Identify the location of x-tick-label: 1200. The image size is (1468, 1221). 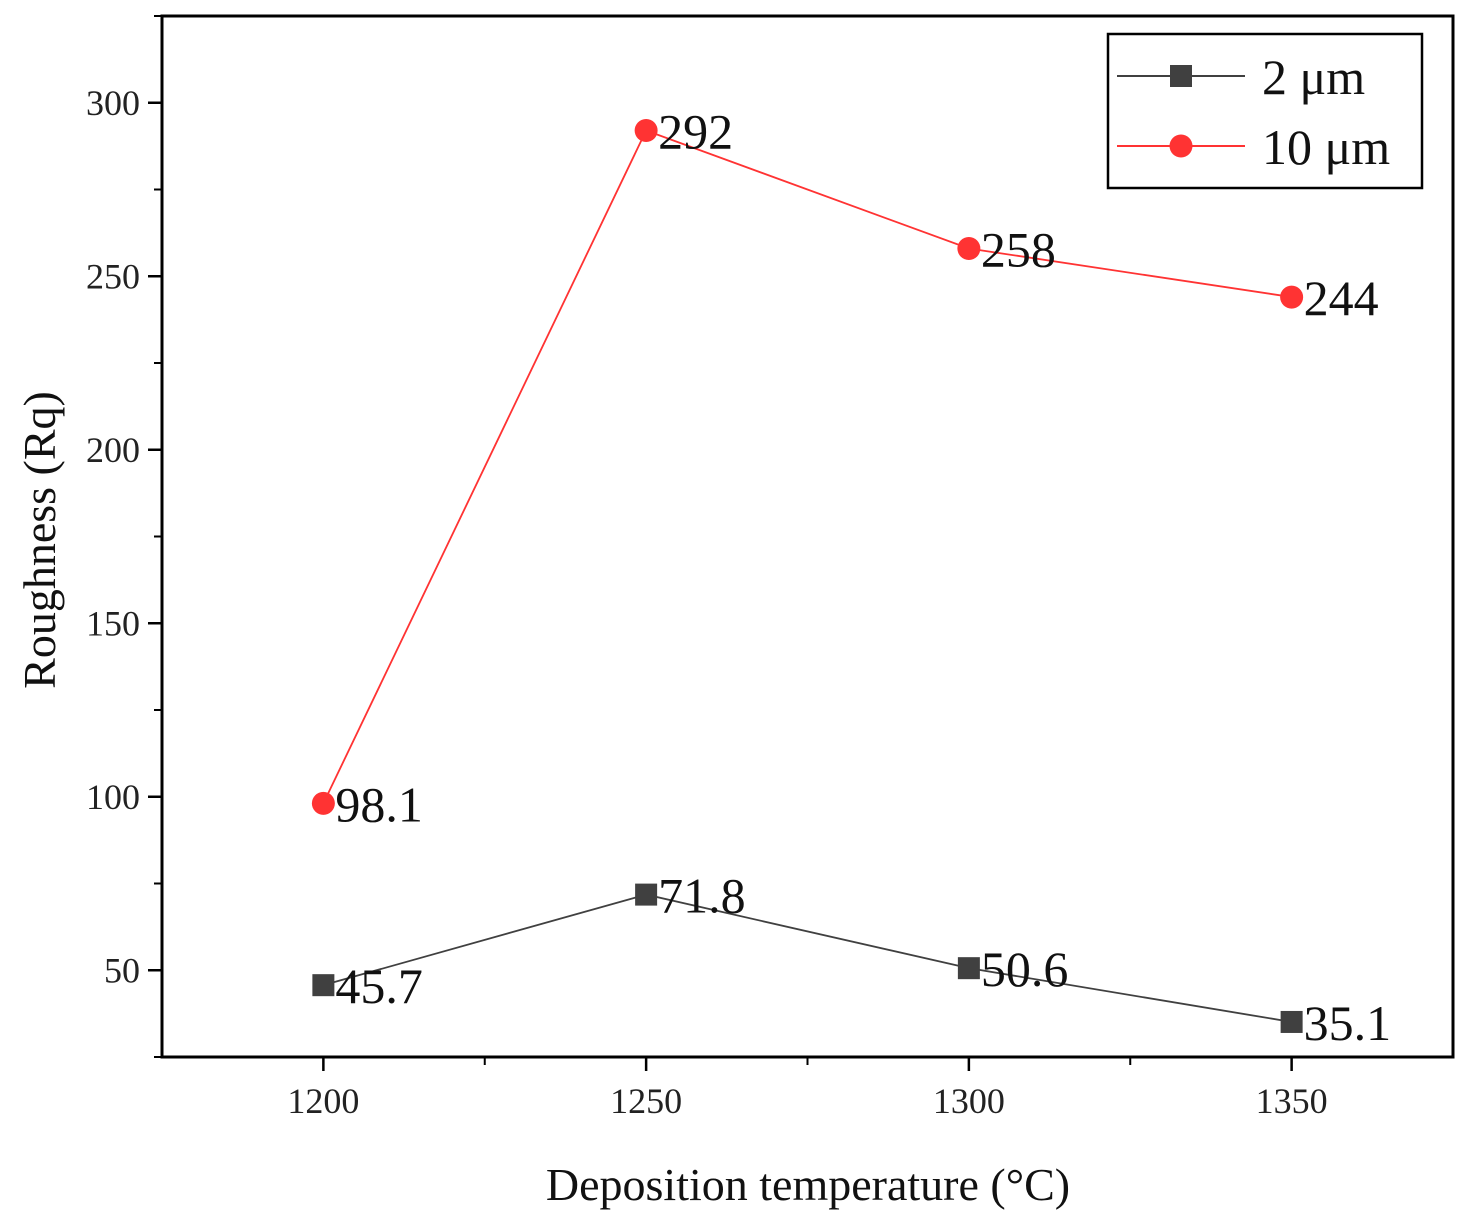
(323, 1101).